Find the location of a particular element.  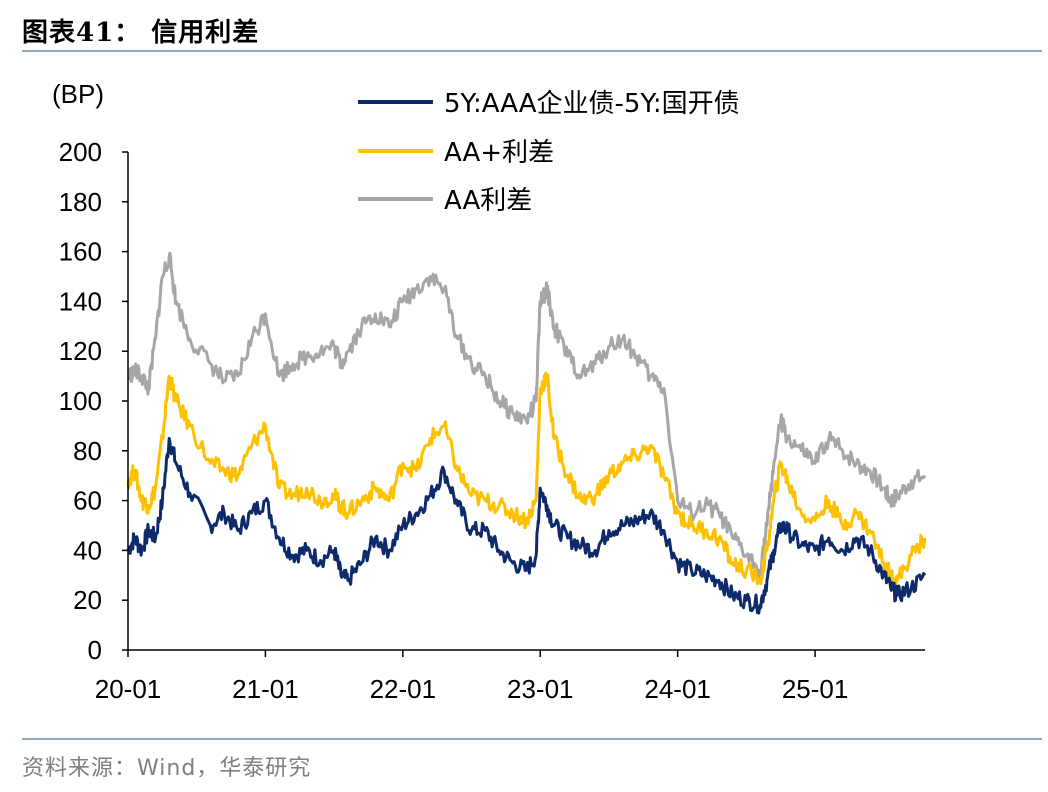

y-tick-label: 200 is located at coordinates (80, 152).